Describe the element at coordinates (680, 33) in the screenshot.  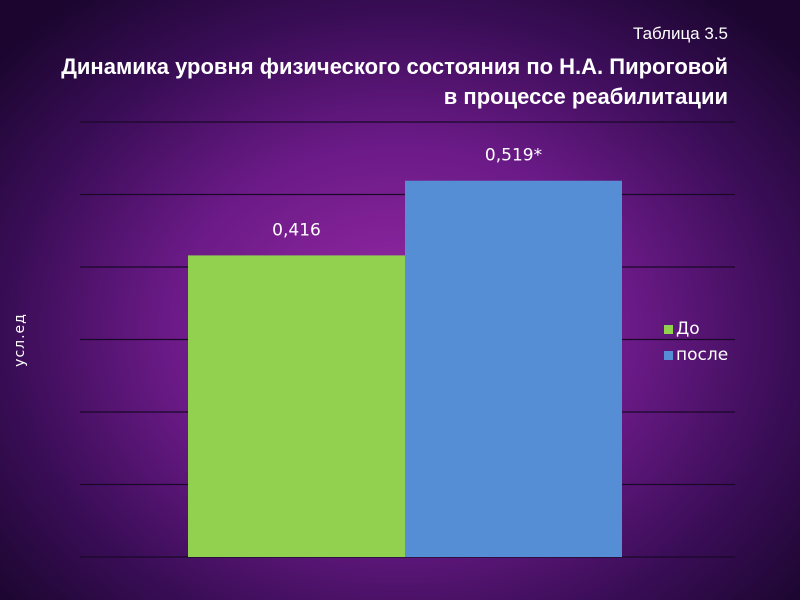
I see `table-number-label: Таблица 3.5` at that location.